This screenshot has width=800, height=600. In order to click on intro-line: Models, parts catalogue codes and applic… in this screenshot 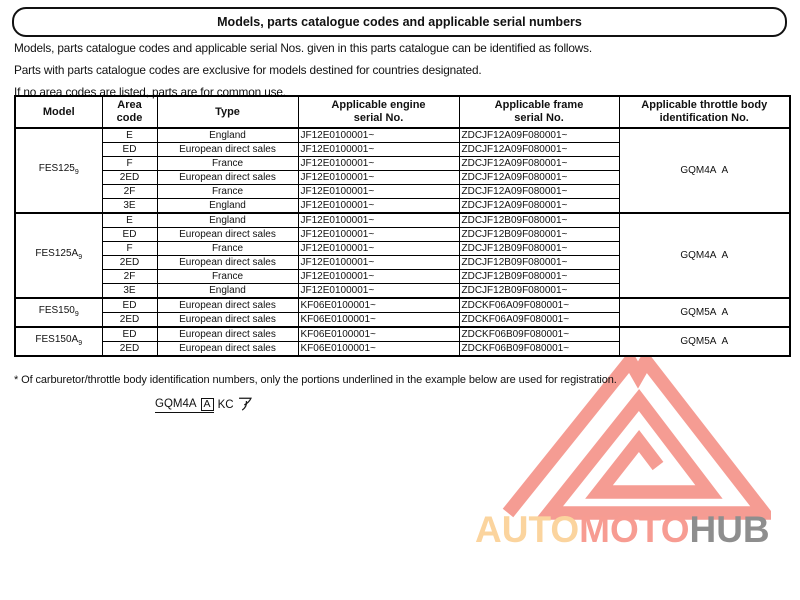, I will do `click(303, 48)`.